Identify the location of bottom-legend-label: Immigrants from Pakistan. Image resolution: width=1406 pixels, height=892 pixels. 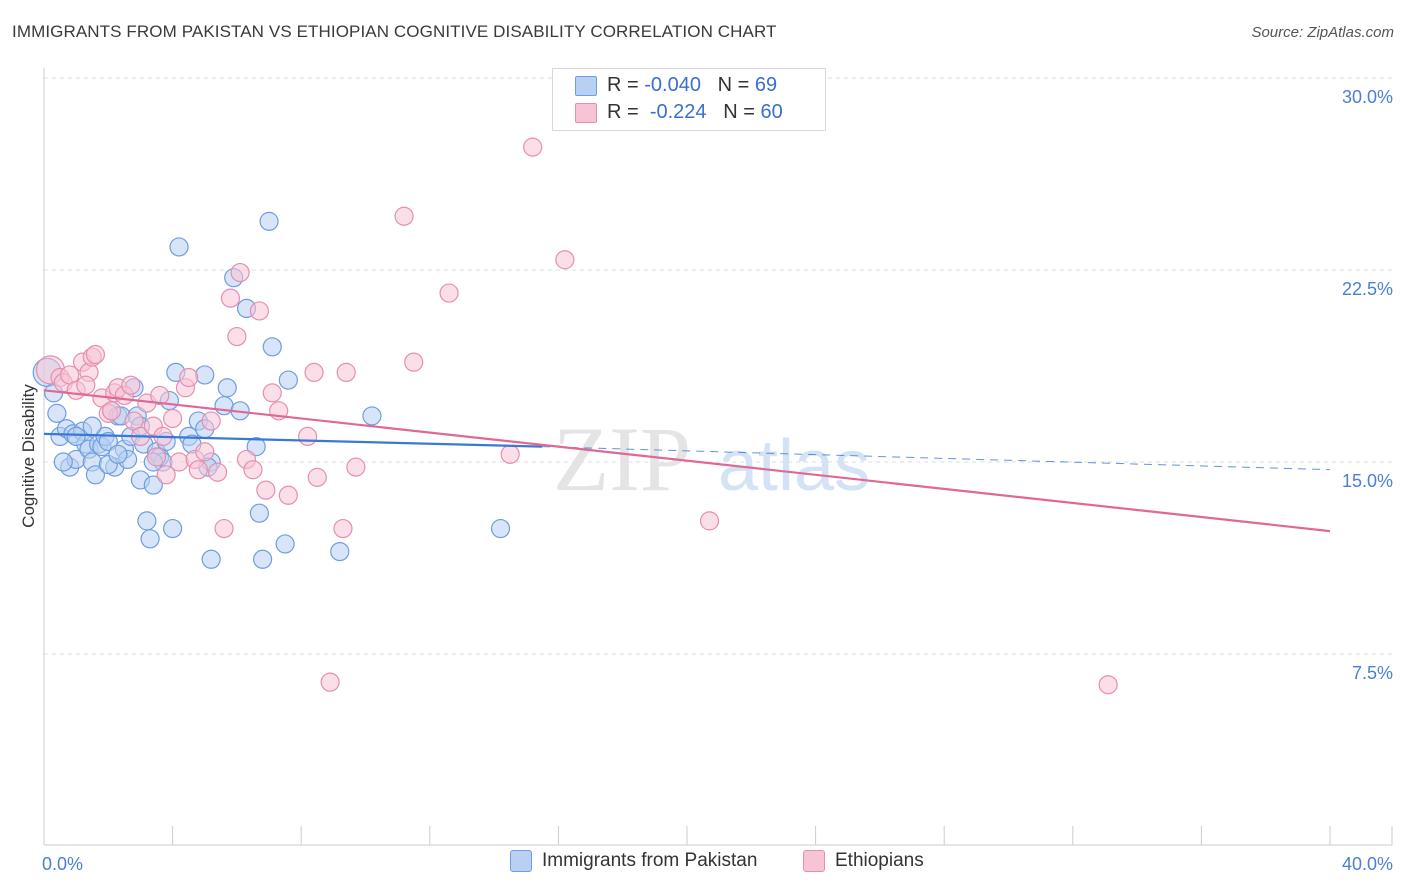
(650, 861).